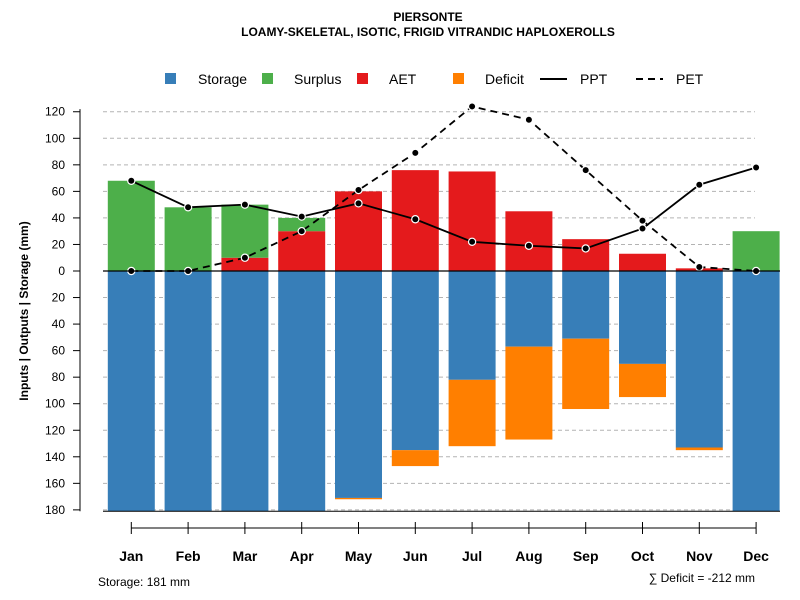  What do you see at coordinates (188, 556) in the screenshot?
I see `x-tick-label: Feb` at bounding box center [188, 556].